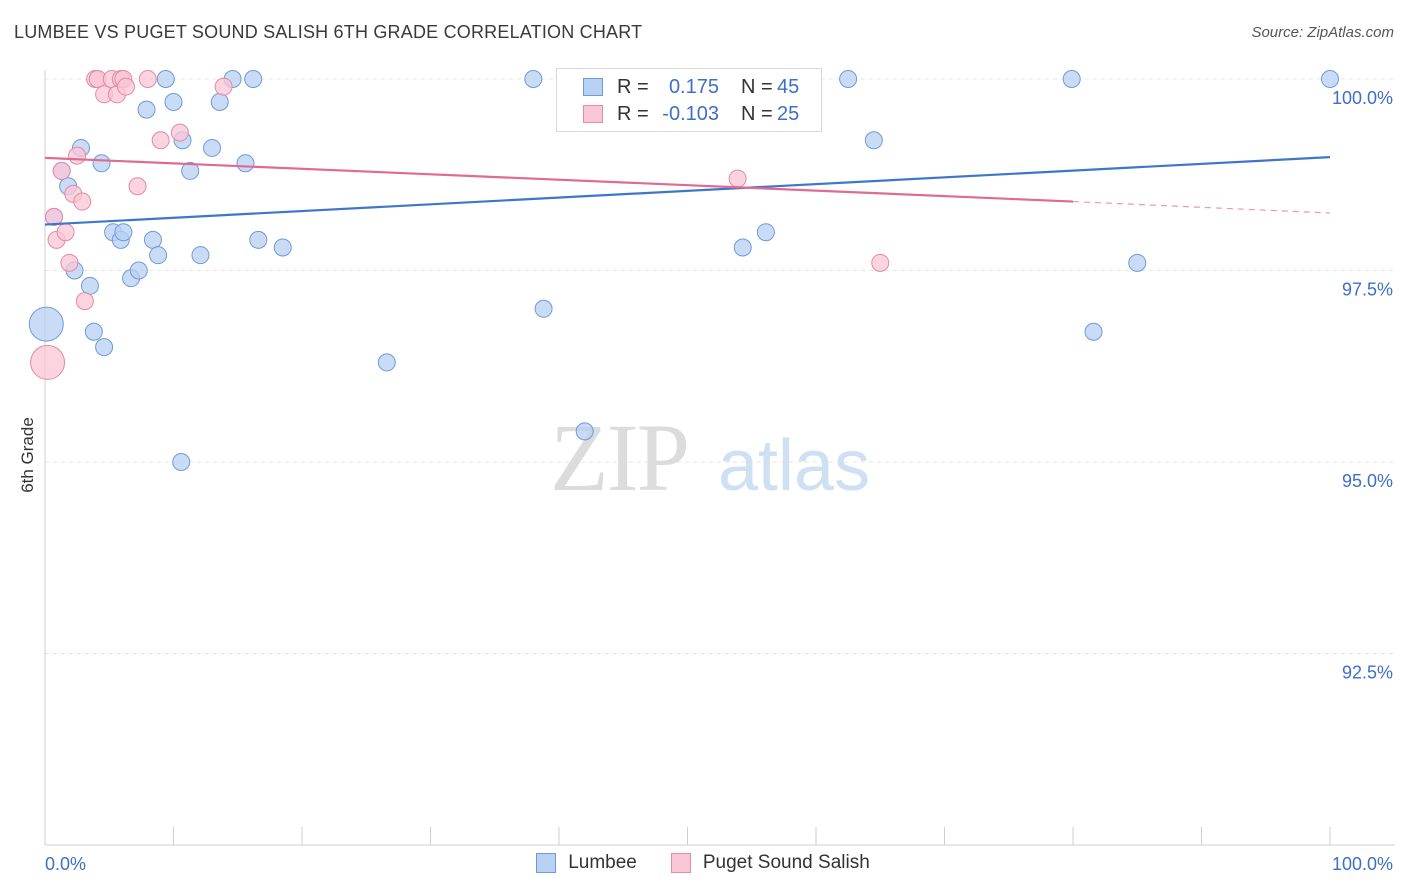  I want to click on source-label: Source: ZipAtlas.com, so click(1322, 32).